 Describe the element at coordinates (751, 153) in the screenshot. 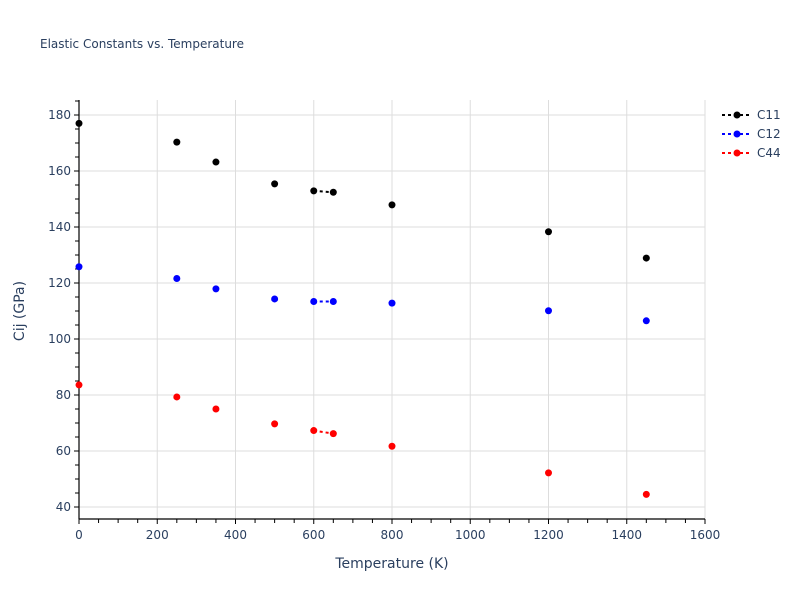

I see `legend-item-c44: C44` at that location.